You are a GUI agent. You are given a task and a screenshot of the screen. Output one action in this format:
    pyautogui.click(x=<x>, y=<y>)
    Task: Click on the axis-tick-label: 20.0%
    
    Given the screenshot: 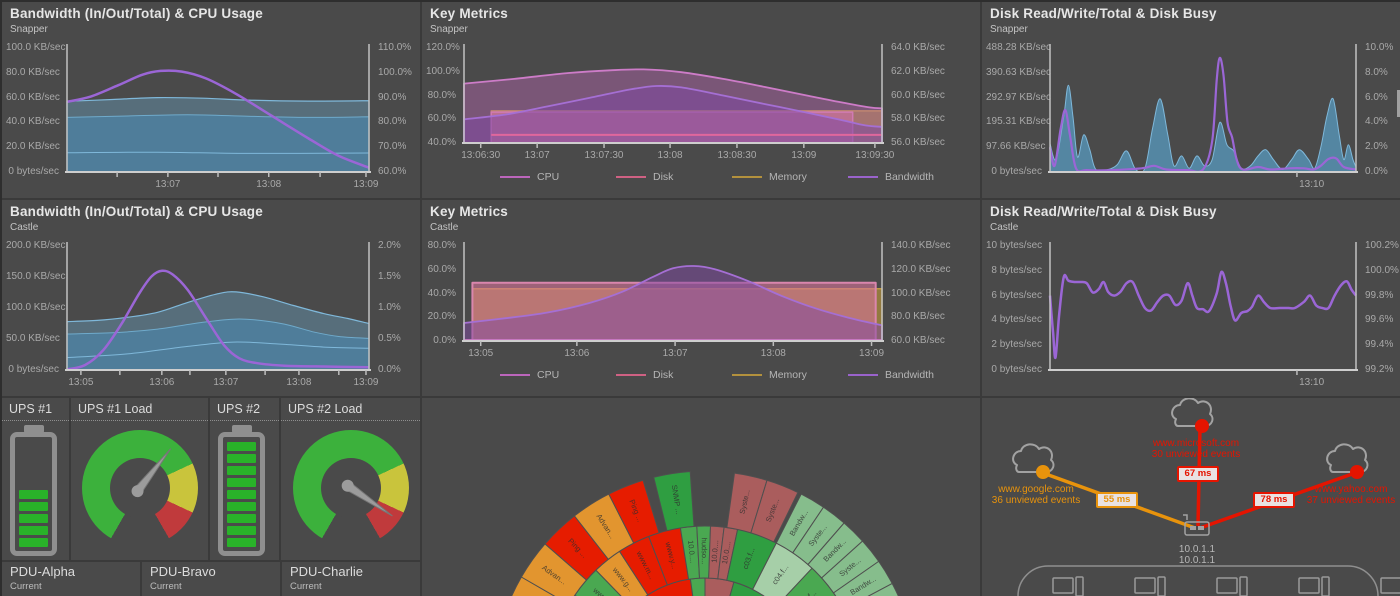 What is the action you would take?
    pyautogui.click(x=441, y=317)
    